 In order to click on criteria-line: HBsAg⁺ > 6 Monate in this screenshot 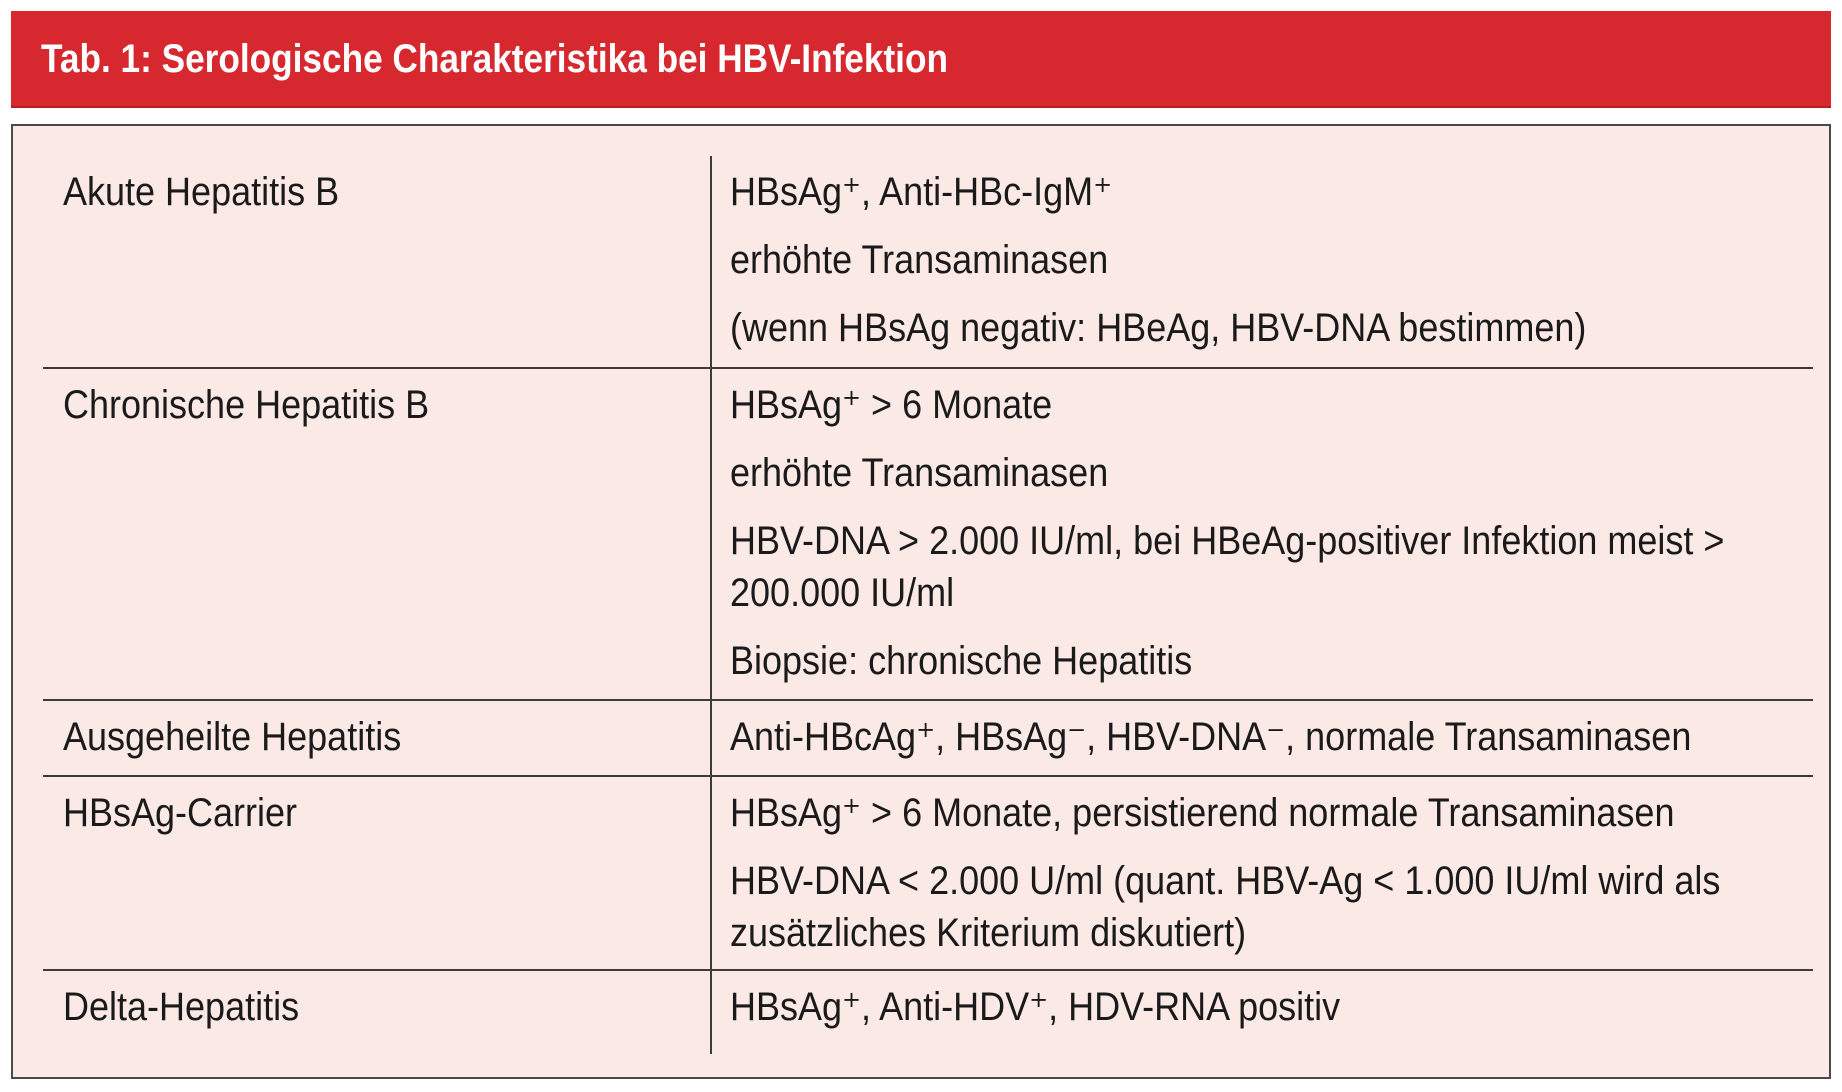, I will do `click(891, 405)`.